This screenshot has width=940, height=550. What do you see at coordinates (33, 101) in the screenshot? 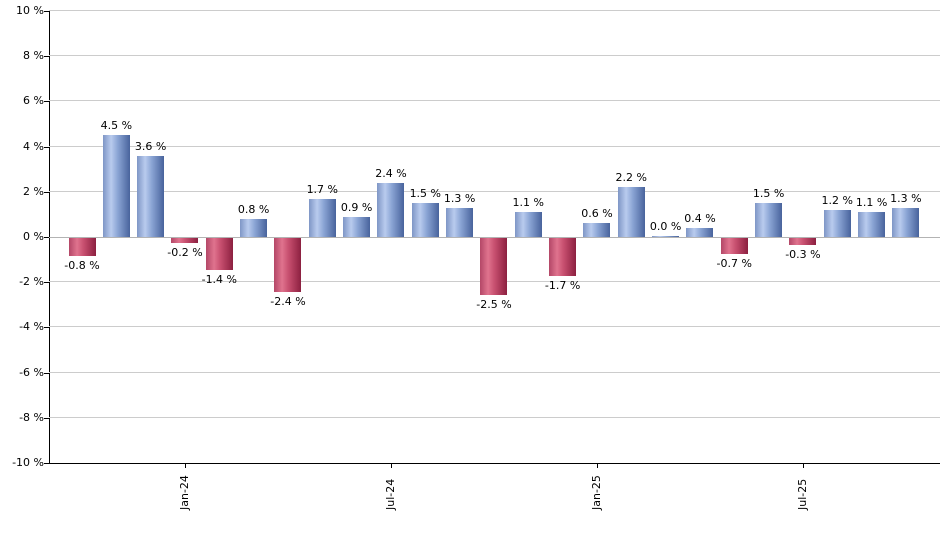
I see `y-tick-label: 6 %` at bounding box center [33, 101].